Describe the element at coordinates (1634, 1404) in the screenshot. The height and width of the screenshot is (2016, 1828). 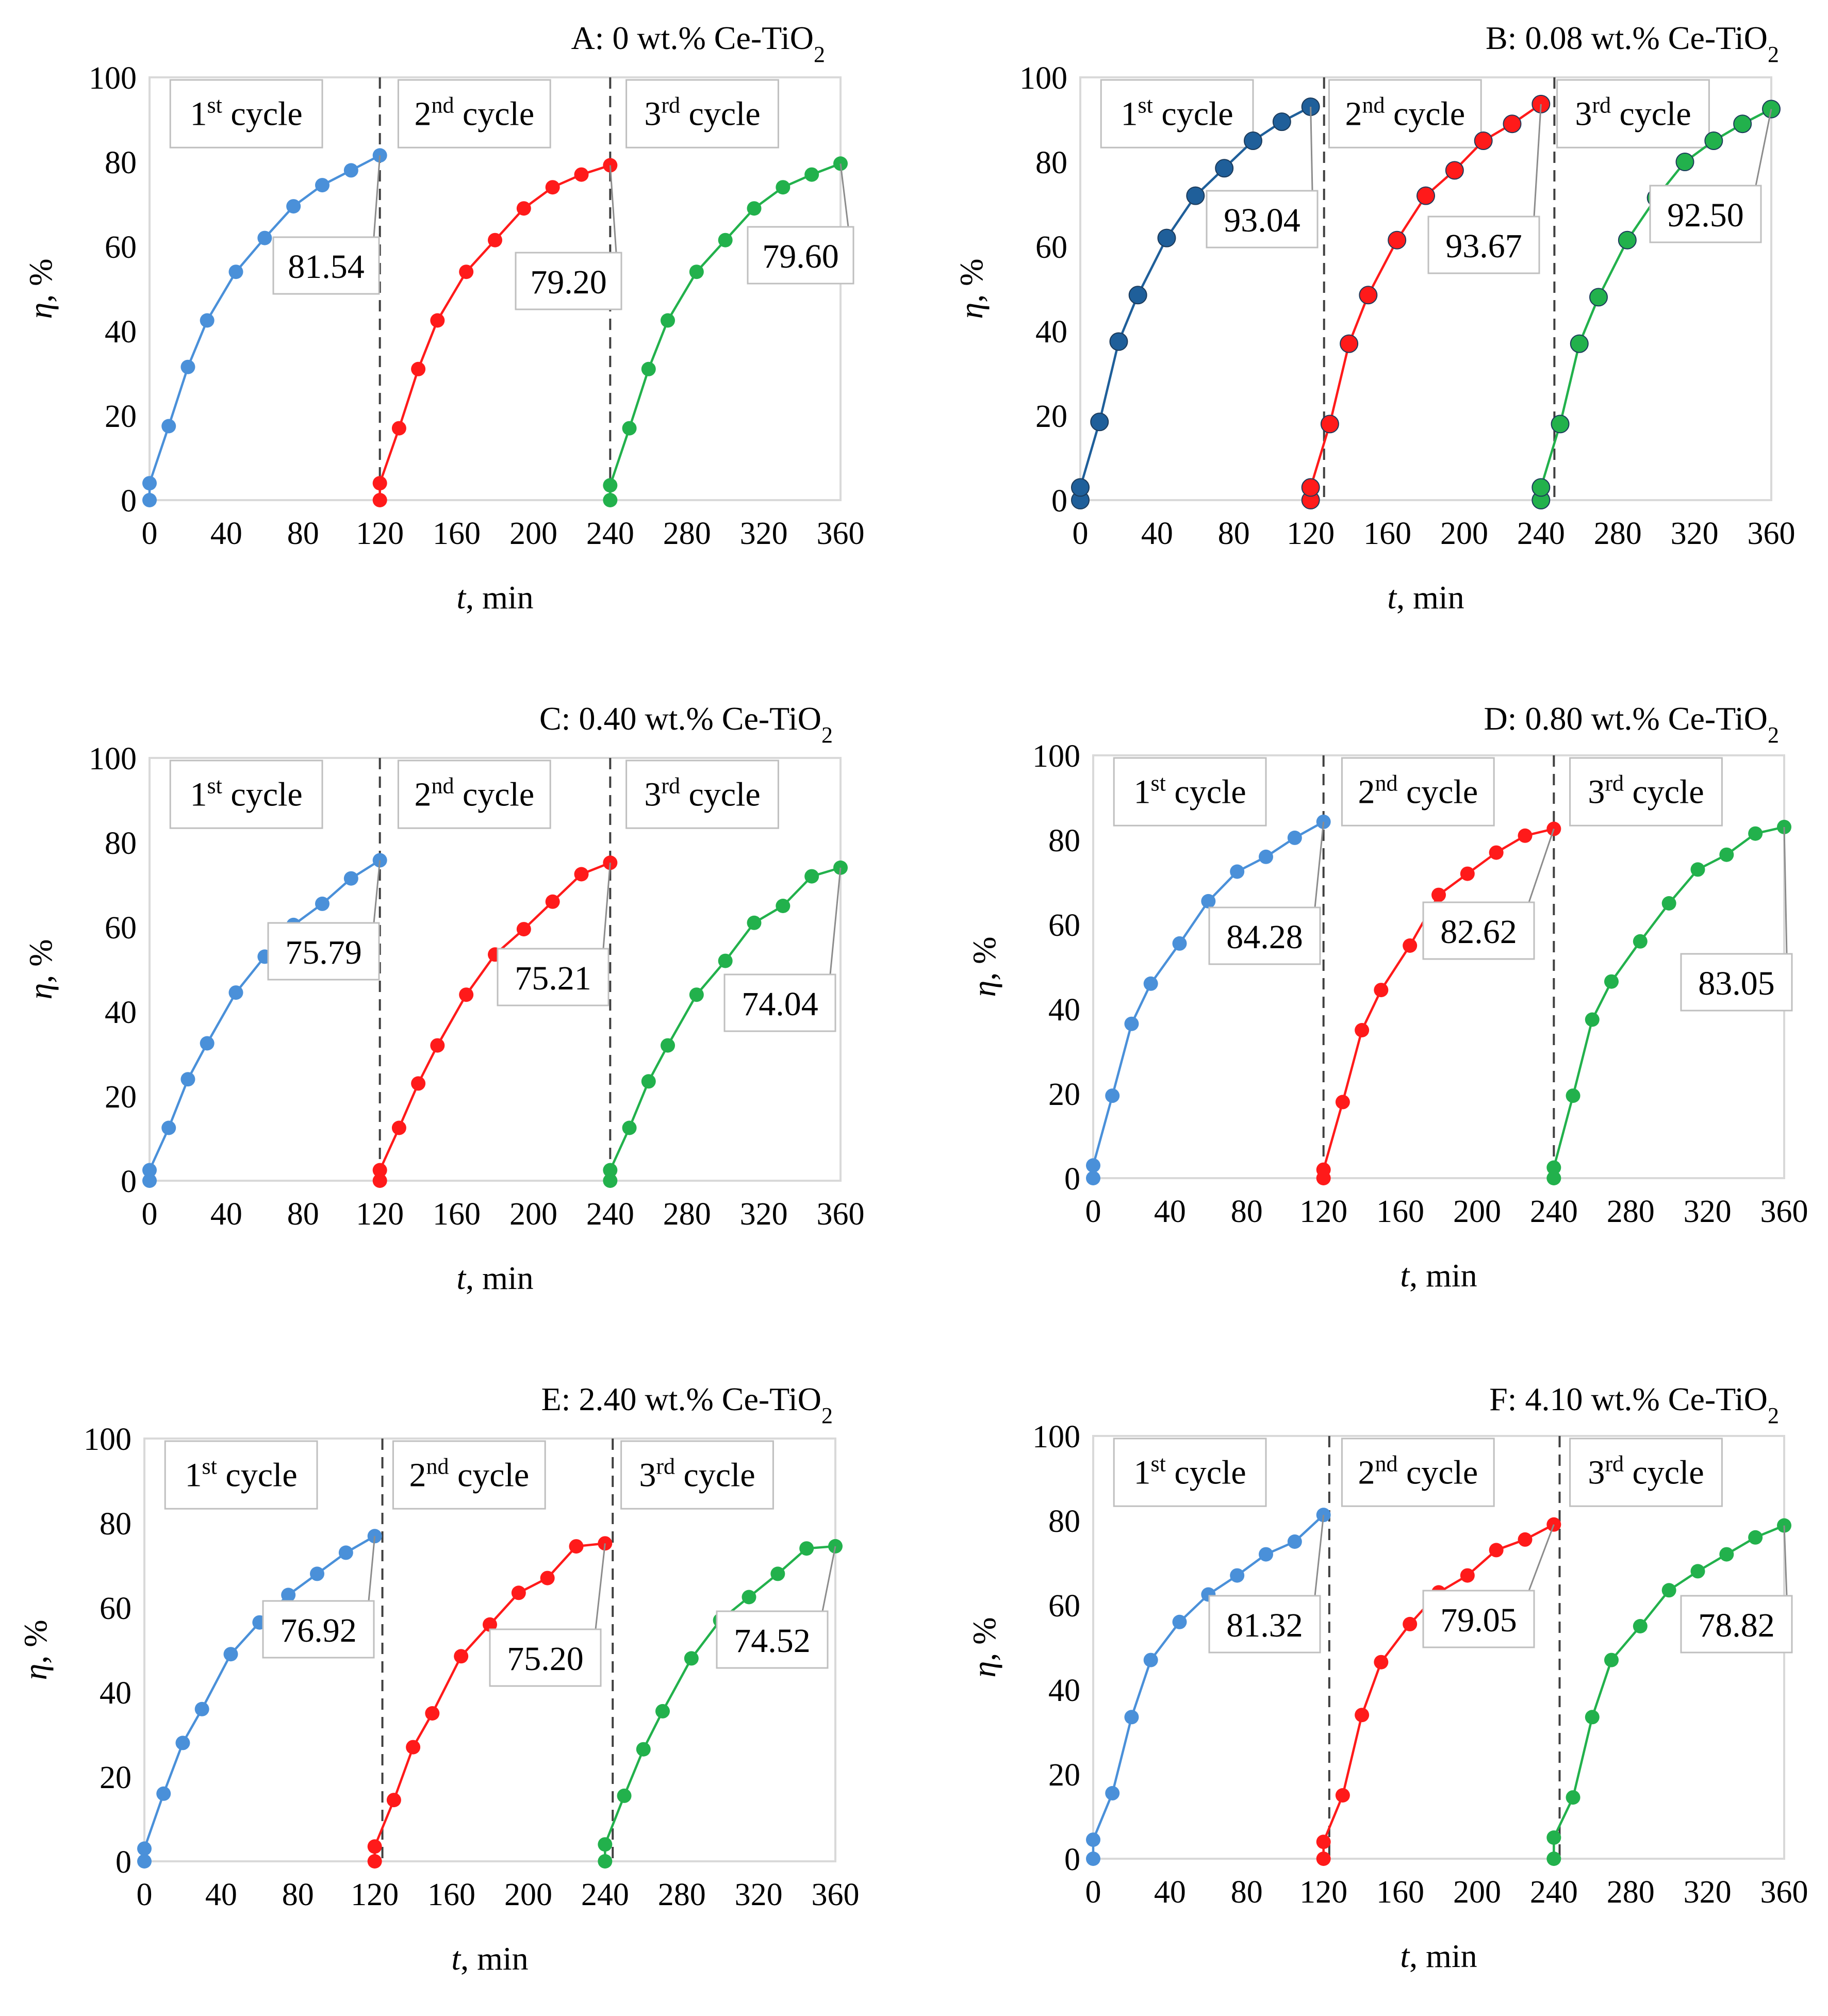
I see `chart-title: F: 4.10 wt.% Ce-TiO2` at that location.